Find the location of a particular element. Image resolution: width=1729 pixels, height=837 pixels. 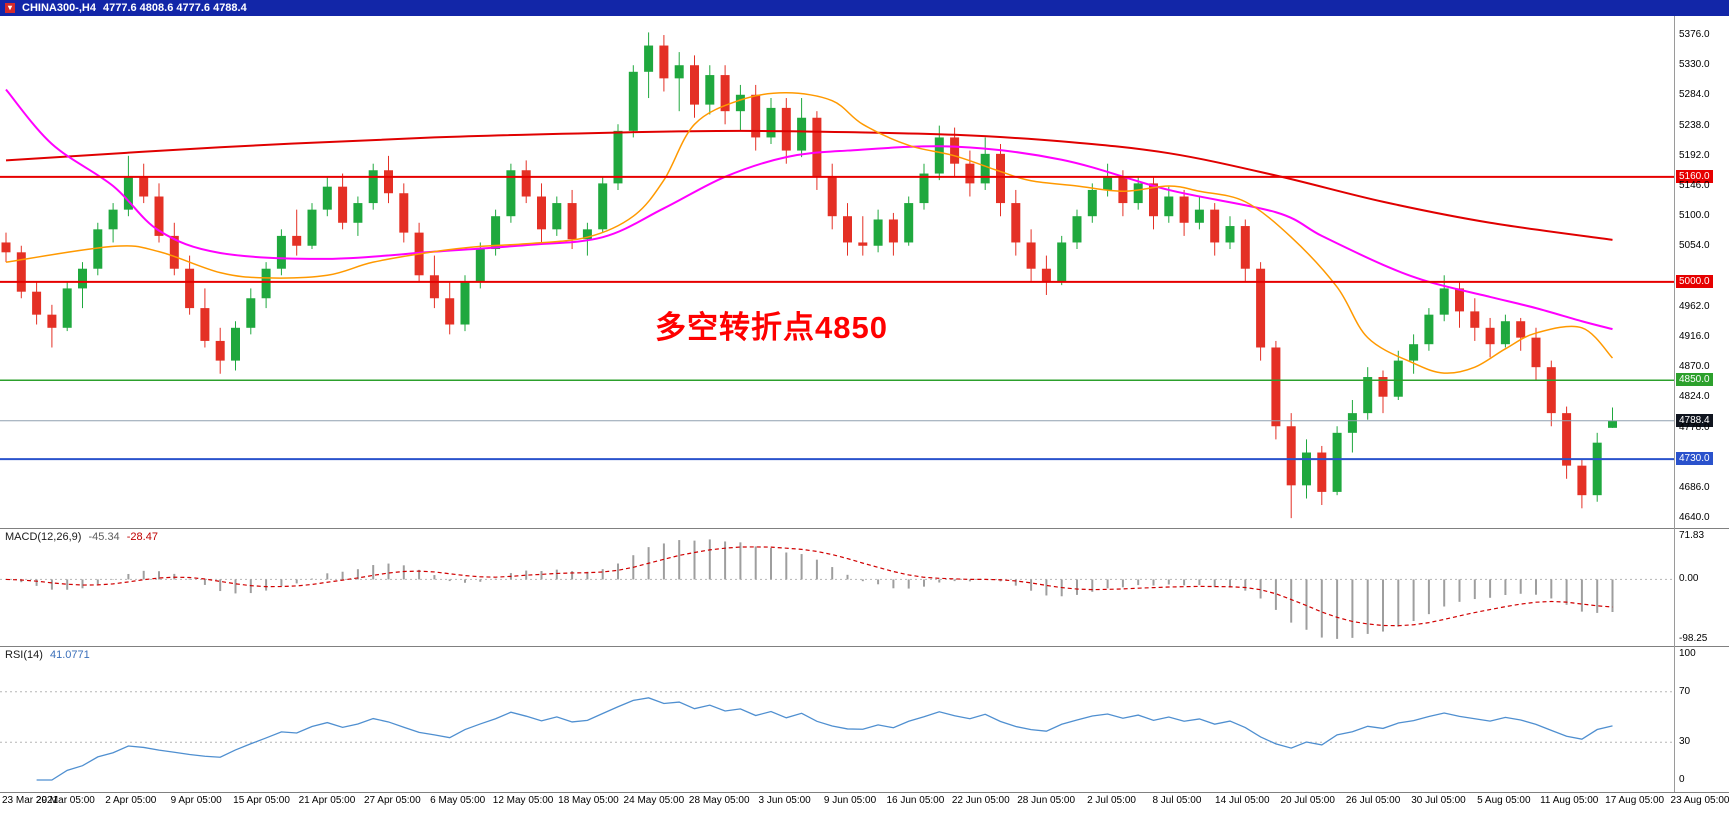

y-axis-tick: 4870.0 is located at coordinates (1694, 367).